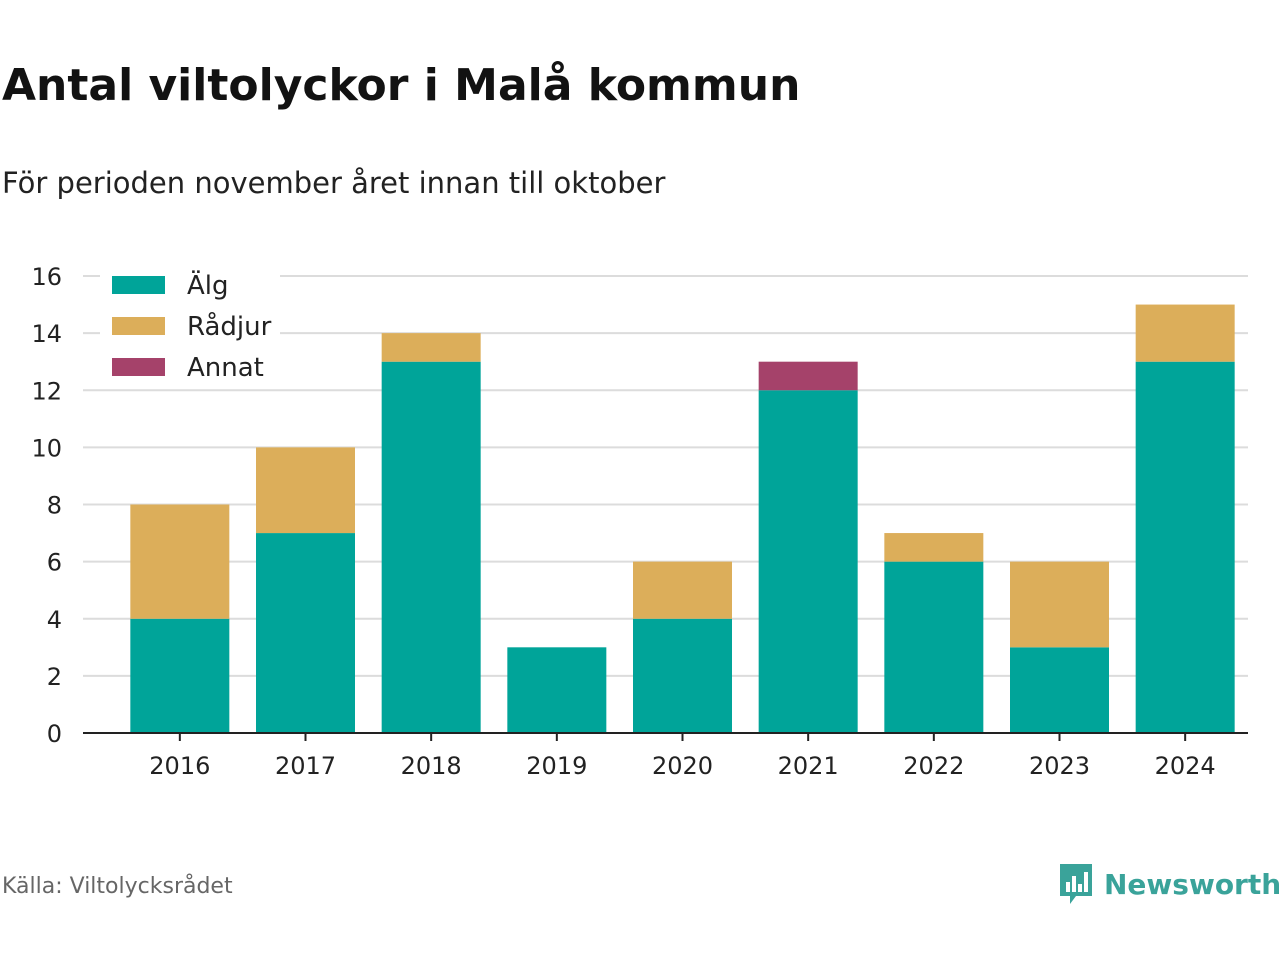 This screenshot has width=1280, height=960. What do you see at coordinates (934, 547) in the screenshot?
I see `bar-2022-radjur` at bounding box center [934, 547].